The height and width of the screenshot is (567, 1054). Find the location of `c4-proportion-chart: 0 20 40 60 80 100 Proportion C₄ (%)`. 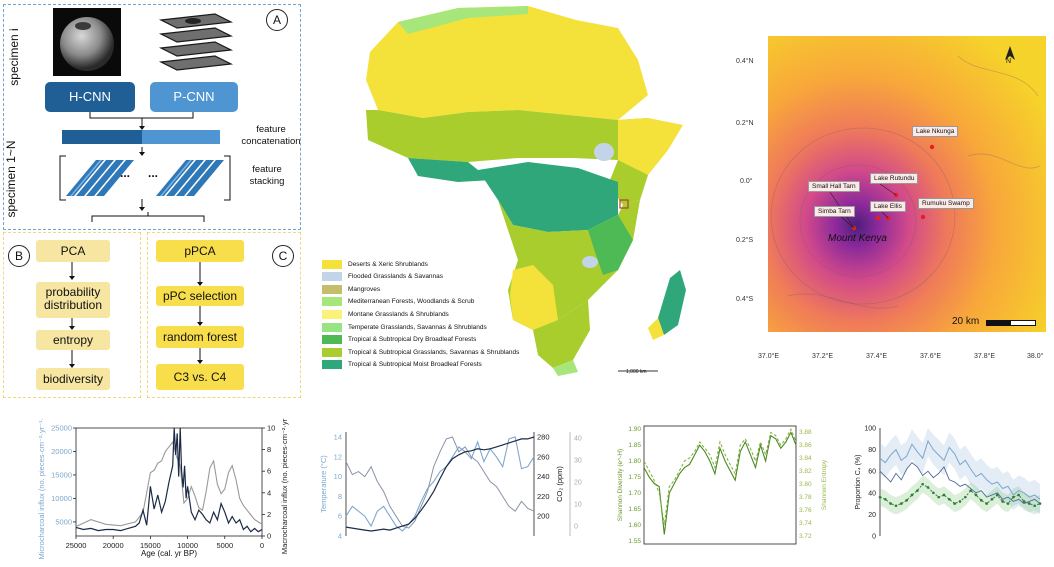

c4-proportion-chart: 0 20 40 60 80 100 Proportion C₄ (%) is located at coordinates (948, 483).